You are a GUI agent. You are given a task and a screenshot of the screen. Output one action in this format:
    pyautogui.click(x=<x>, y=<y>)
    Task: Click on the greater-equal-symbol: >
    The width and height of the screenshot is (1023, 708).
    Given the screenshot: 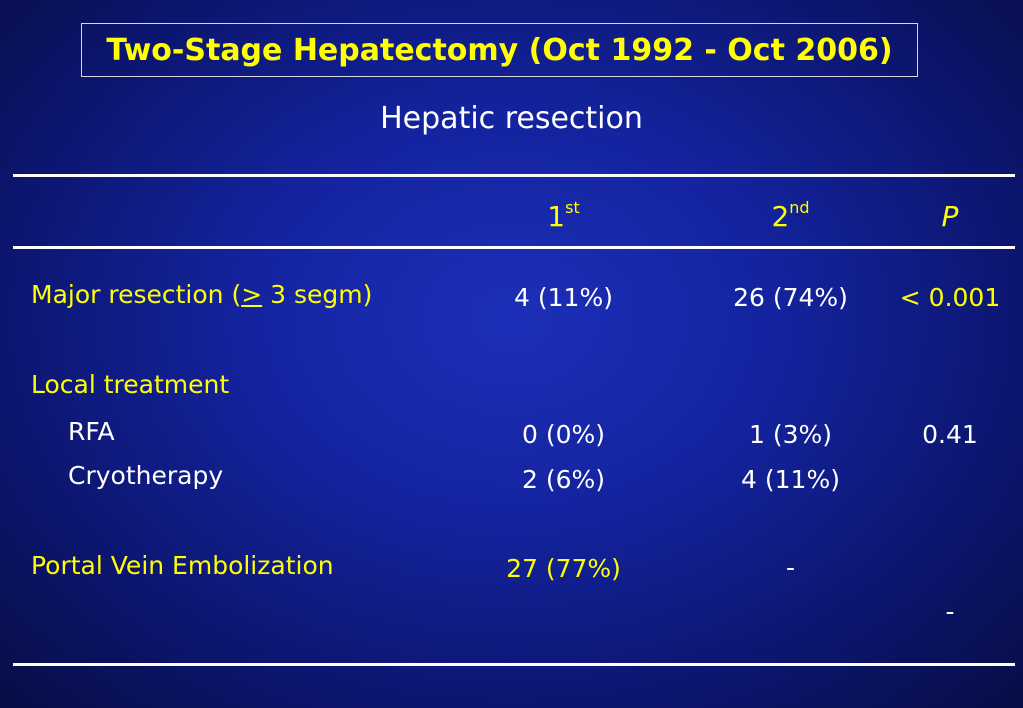 What is the action you would take?
    pyautogui.click(x=252, y=294)
    